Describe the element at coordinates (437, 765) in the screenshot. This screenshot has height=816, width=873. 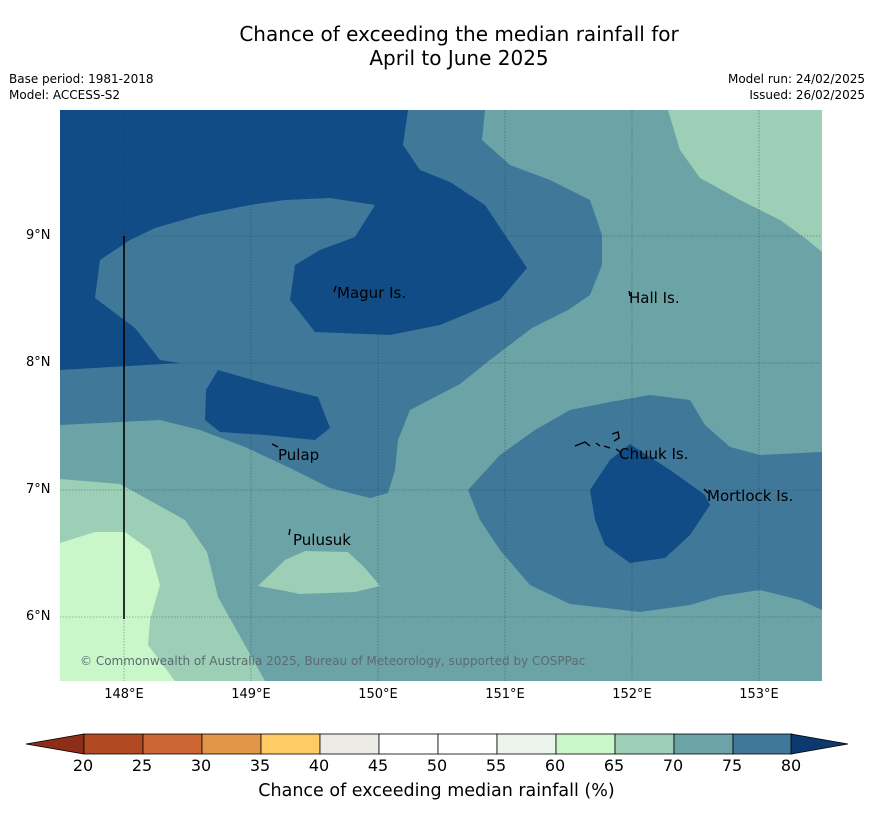
I see `colorbar-tick-50: 50` at that location.